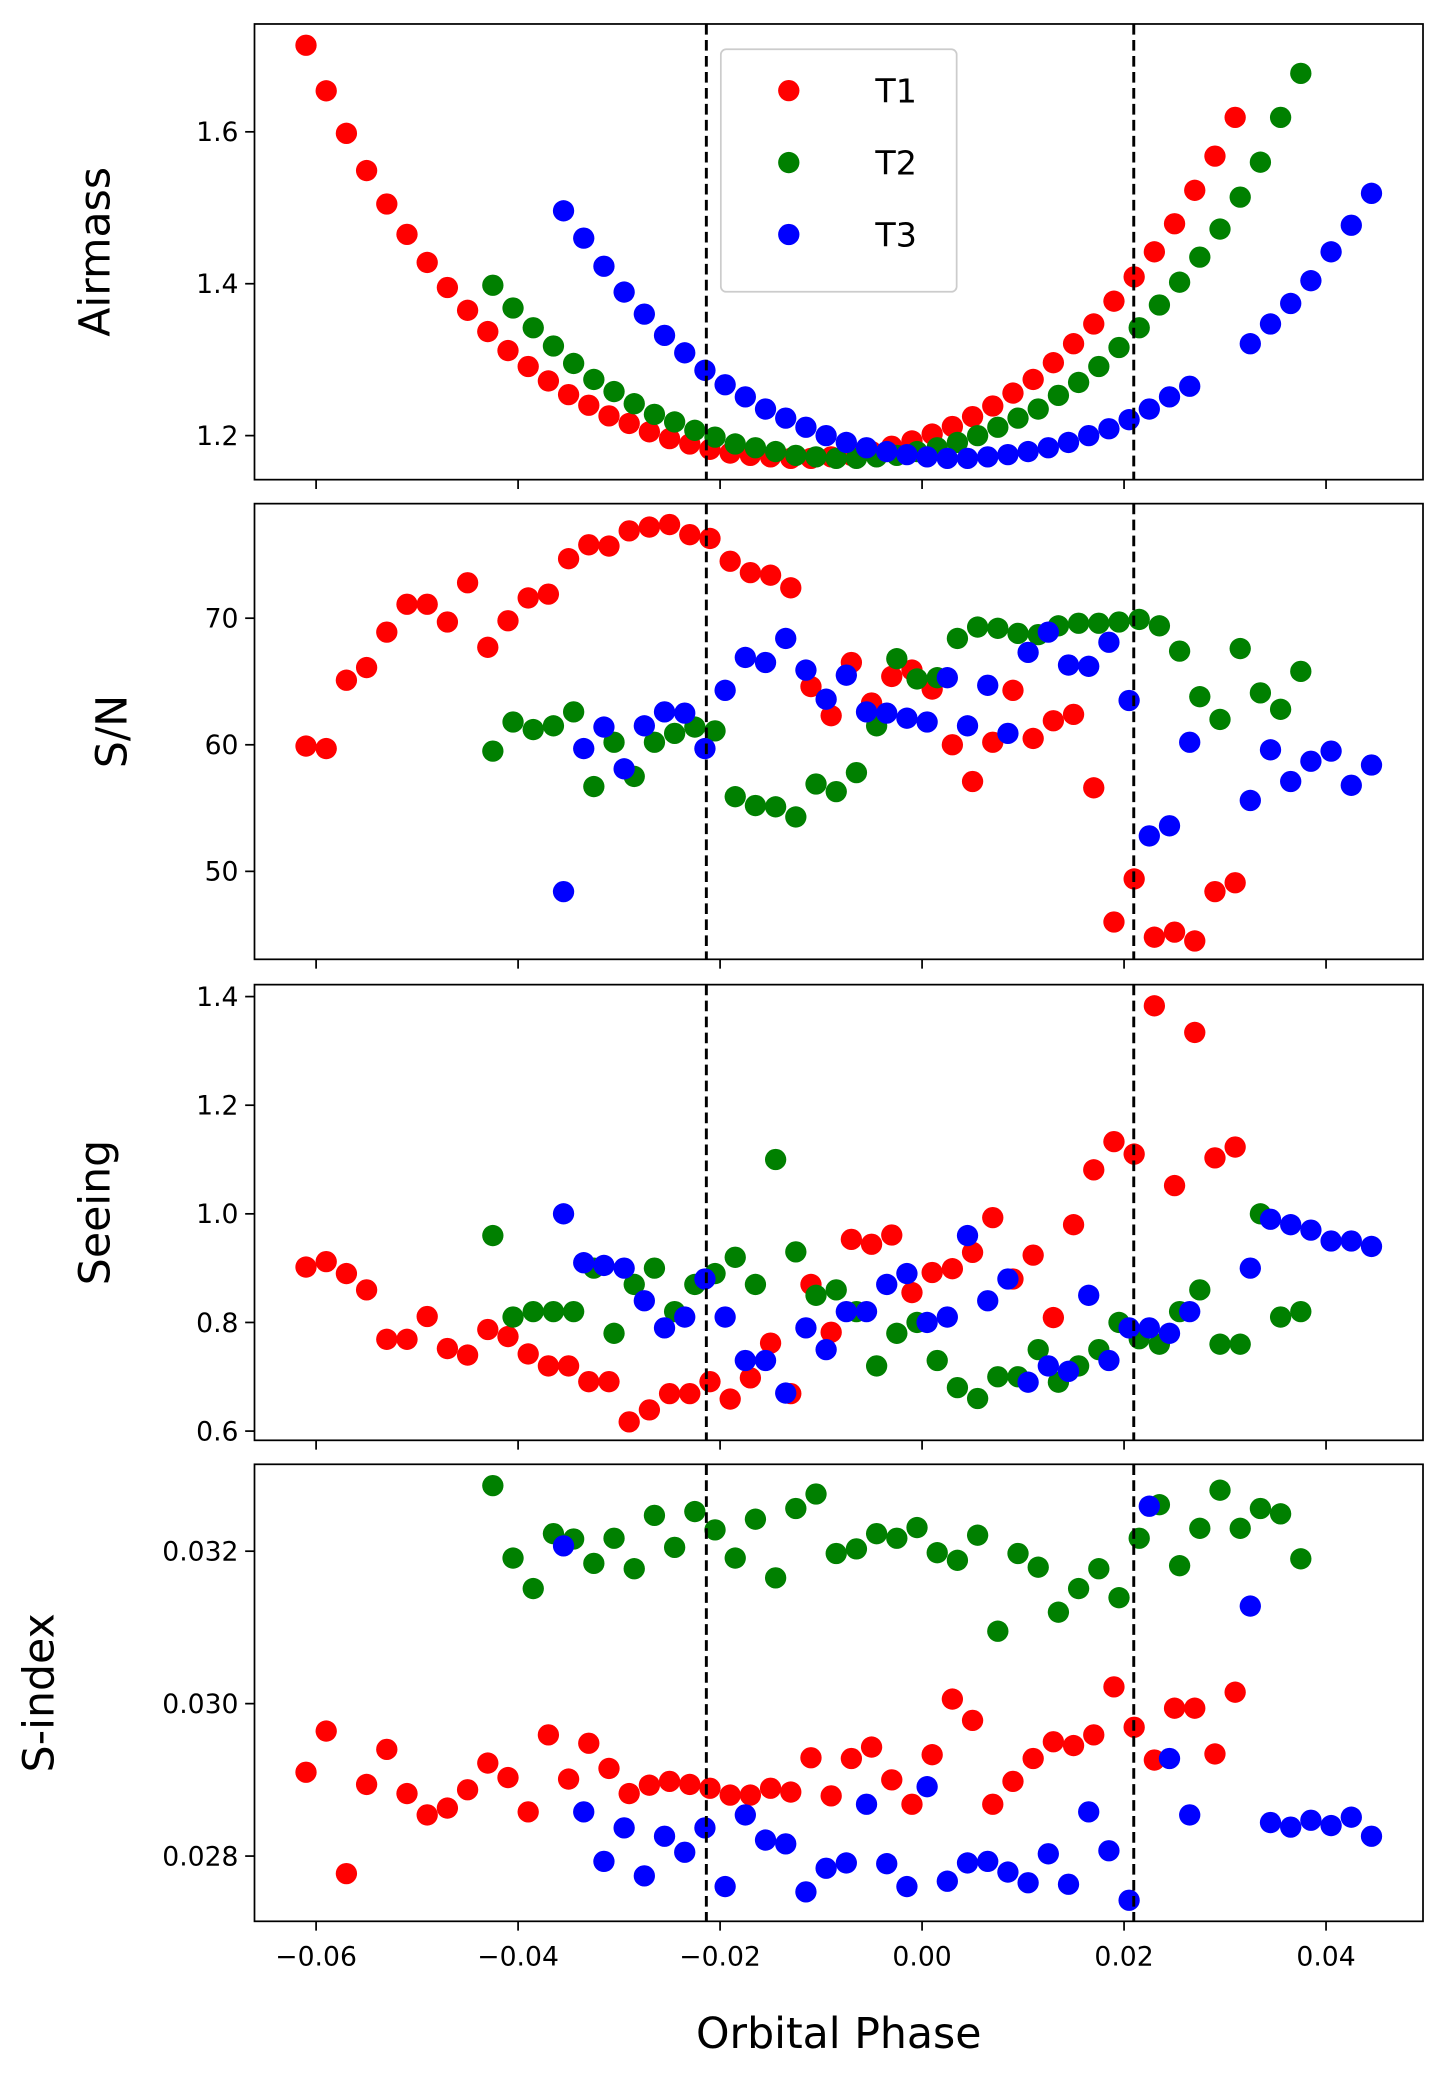  What do you see at coordinates (200, 1856) in the screenshot?
I see `y-tick-label: 0.028` at bounding box center [200, 1856].